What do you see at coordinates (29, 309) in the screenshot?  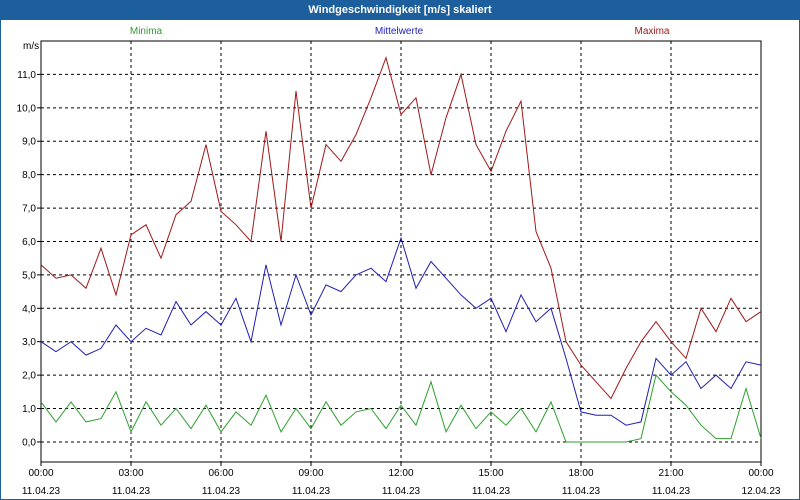 I see `y-tick-label: 4,0` at bounding box center [29, 309].